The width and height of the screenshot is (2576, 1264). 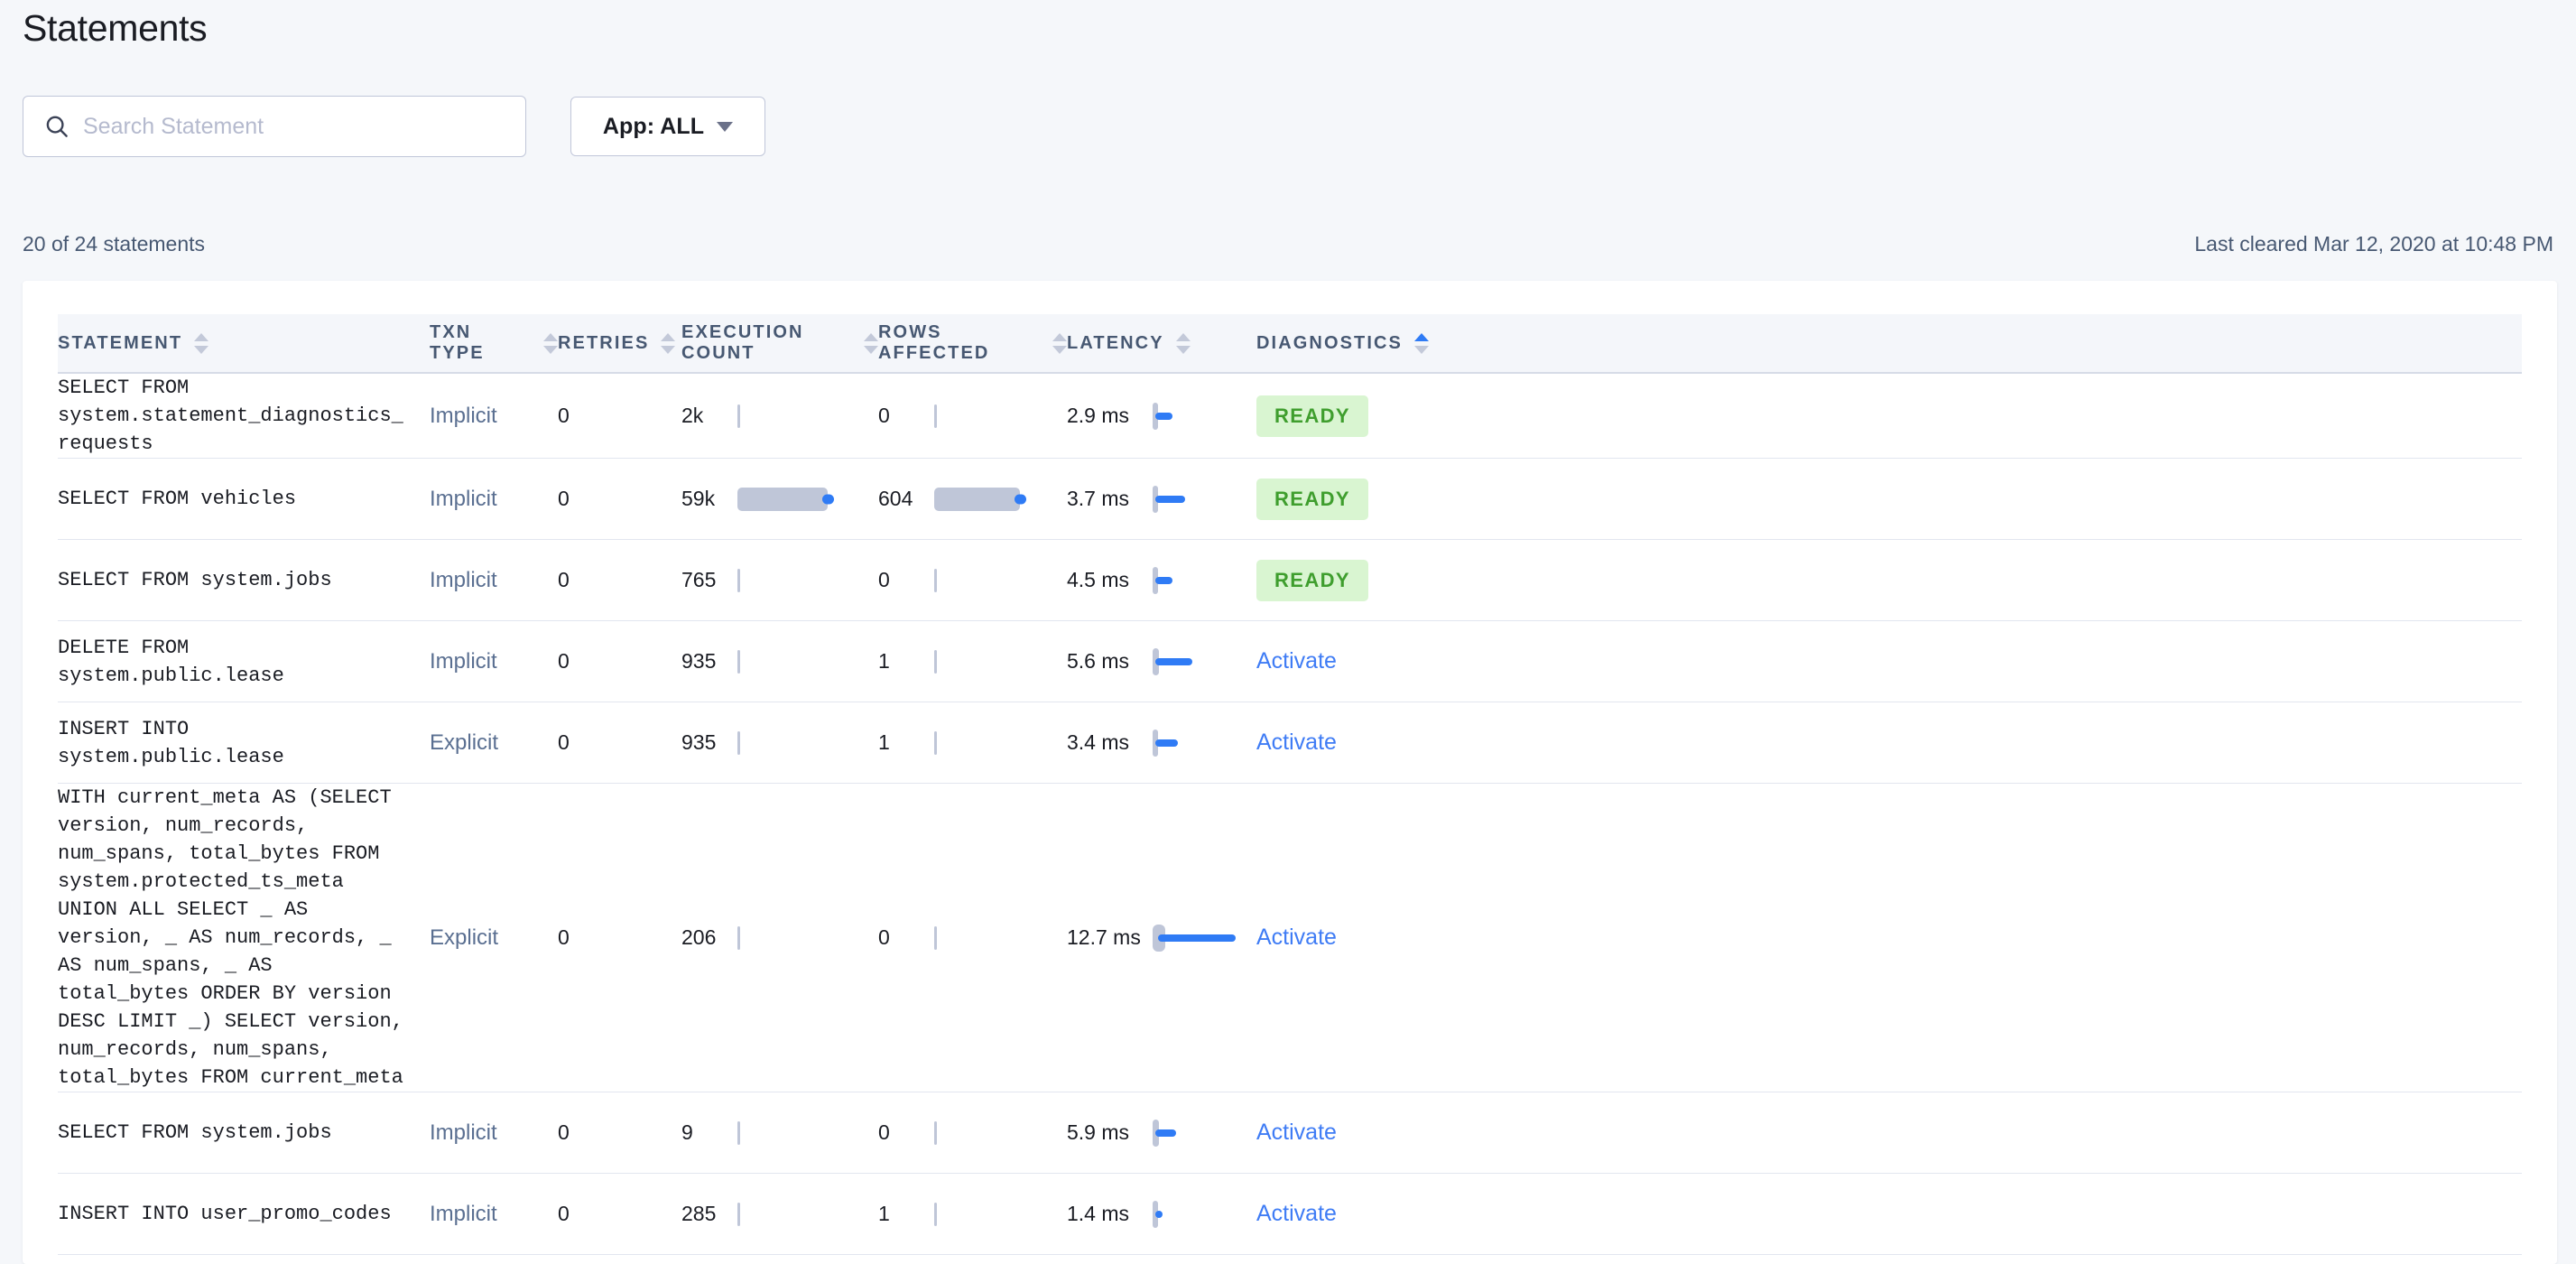 What do you see at coordinates (1162, 416) in the screenshot?
I see `latency-cell: 2.9 ms` at bounding box center [1162, 416].